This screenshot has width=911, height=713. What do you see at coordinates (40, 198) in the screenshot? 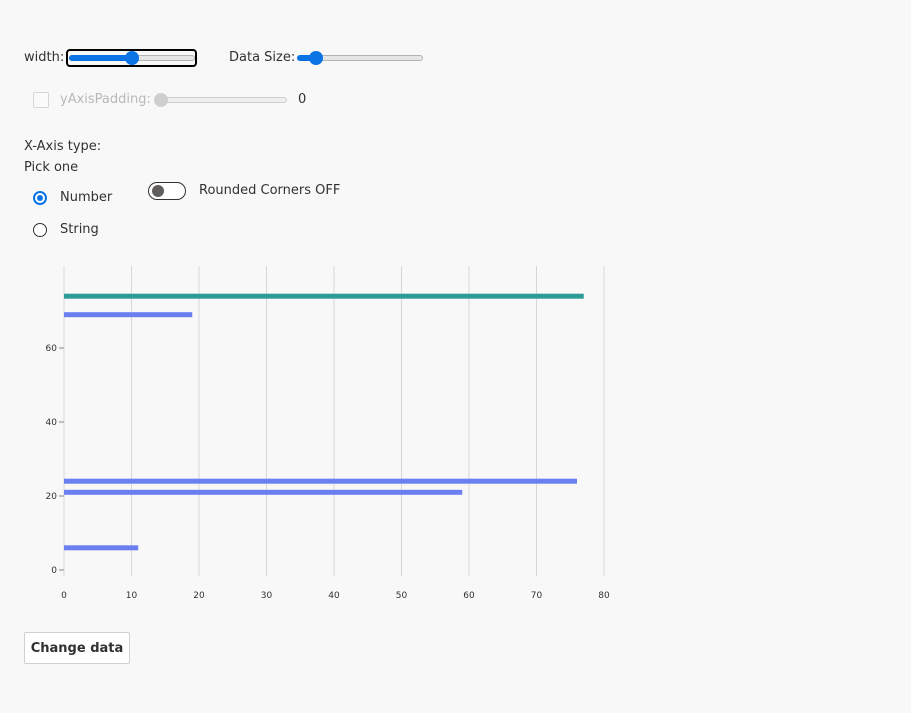
I see `radio-number` at bounding box center [40, 198].